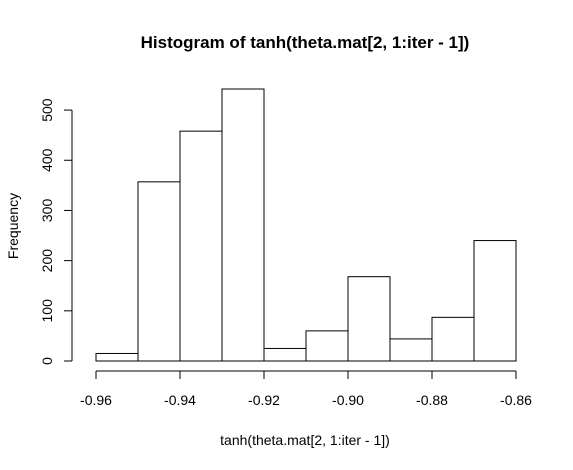  What do you see at coordinates (47, 211) in the screenshot?
I see `y-tick-label: 300` at bounding box center [47, 211].